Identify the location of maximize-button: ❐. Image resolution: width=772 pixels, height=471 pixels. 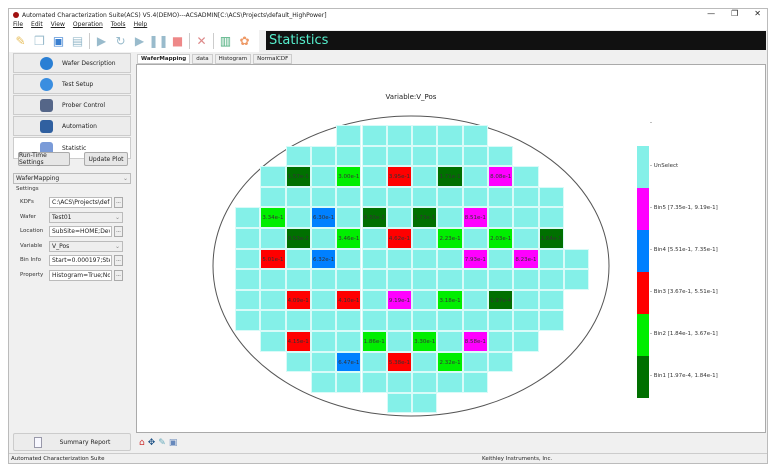
(735, 13).